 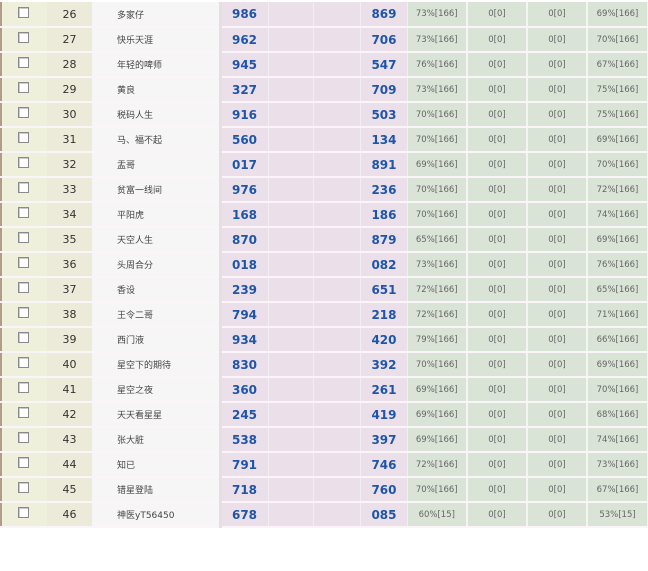 I want to click on value-b: 869, so click(x=384, y=15).